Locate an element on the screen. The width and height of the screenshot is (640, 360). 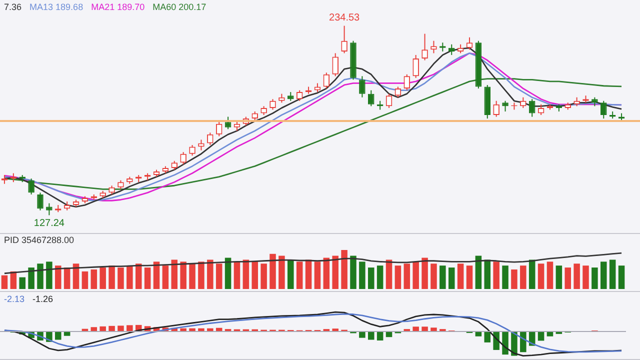
text: MA21 189.70 is located at coordinates (118, 7).